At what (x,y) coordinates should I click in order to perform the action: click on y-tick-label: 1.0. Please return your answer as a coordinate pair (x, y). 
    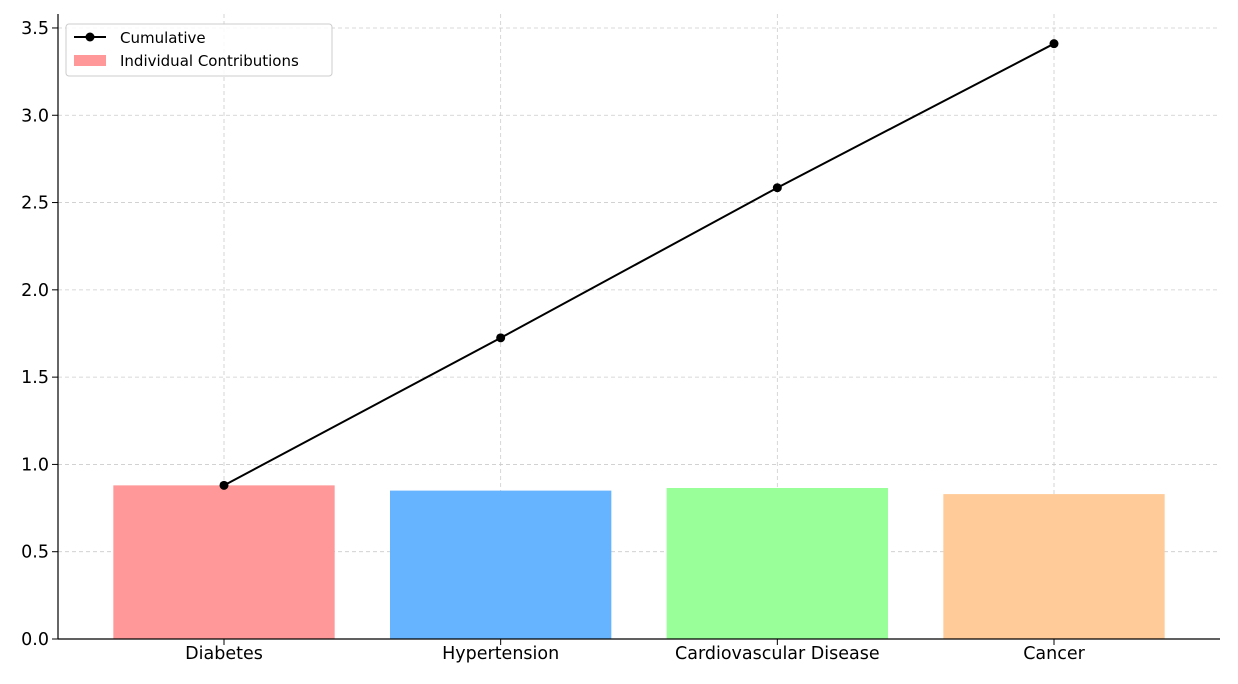
    Looking at the image, I should click on (35, 465).